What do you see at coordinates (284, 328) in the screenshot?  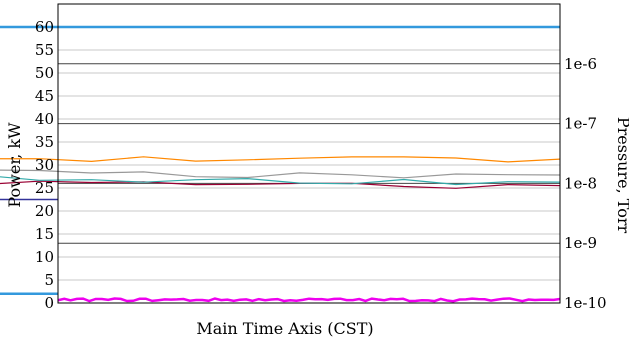 I see `x-axis-title: Main Time Axis (CST)` at bounding box center [284, 328].